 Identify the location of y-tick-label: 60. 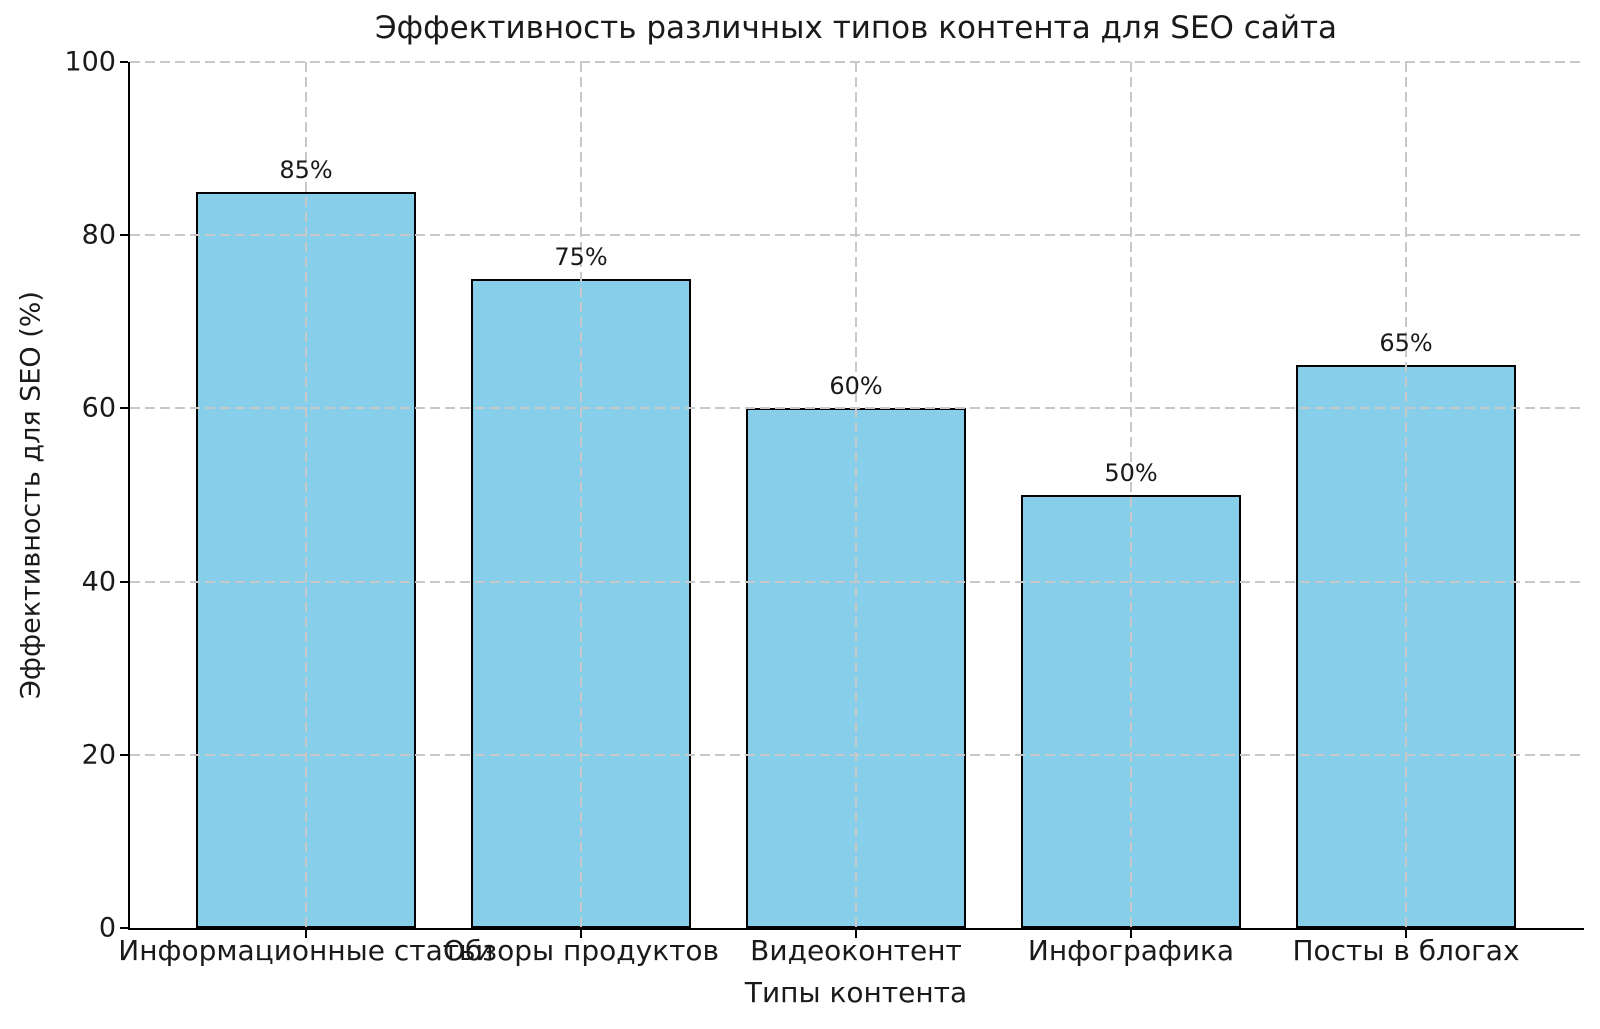
(98, 408).